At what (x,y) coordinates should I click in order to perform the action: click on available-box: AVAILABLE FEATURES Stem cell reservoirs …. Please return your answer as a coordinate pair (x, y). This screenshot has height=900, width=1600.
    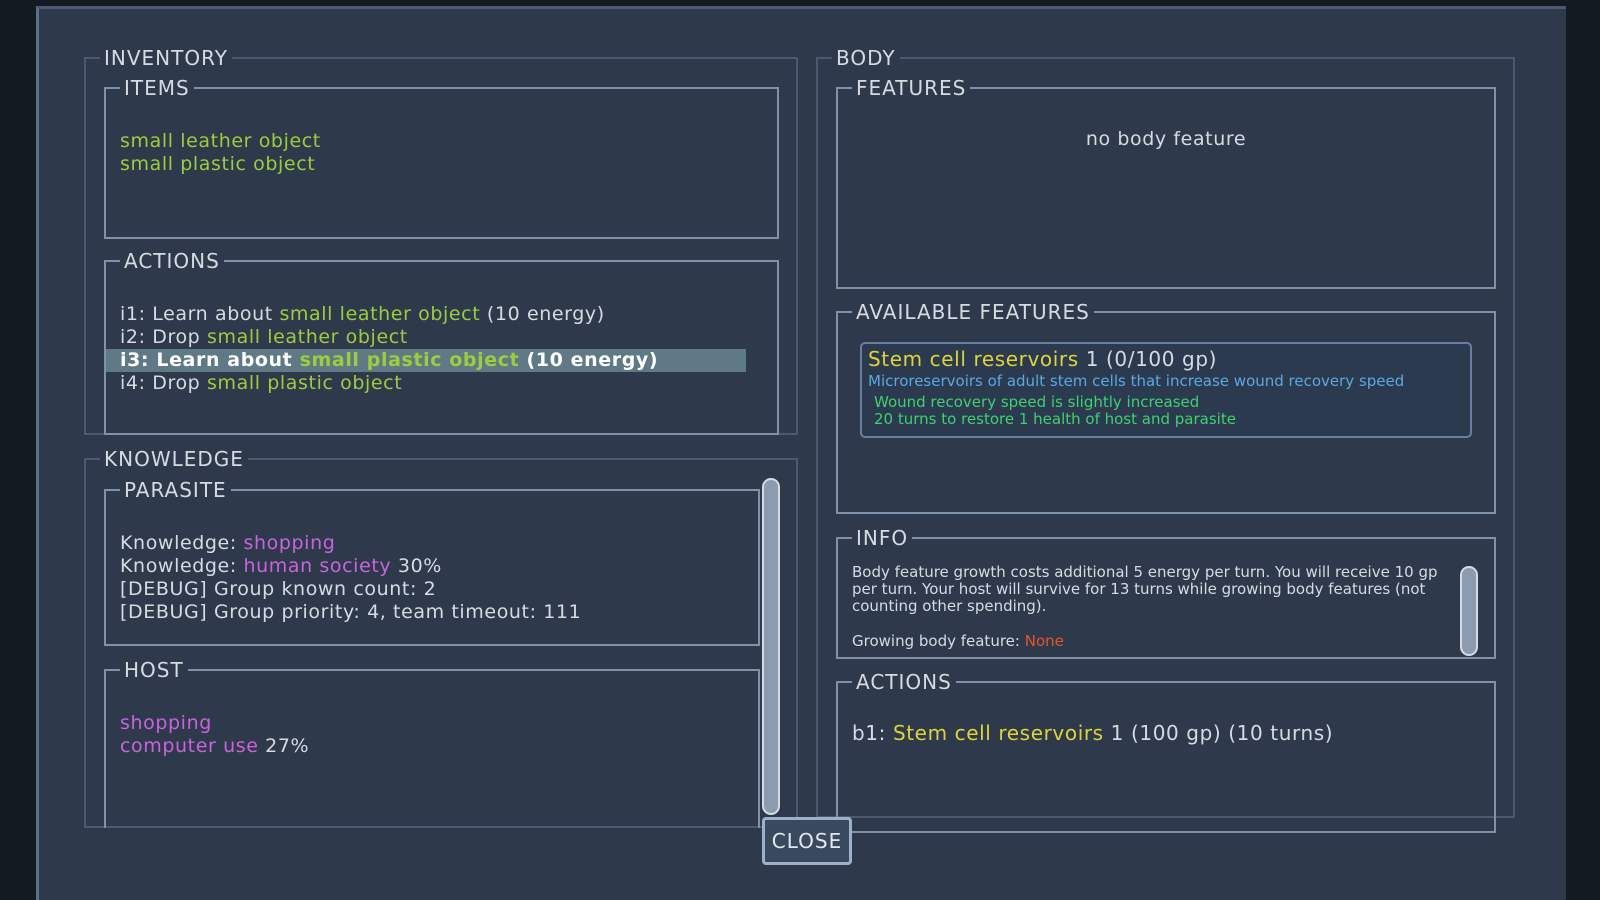
    Looking at the image, I should click on (1166, 407).